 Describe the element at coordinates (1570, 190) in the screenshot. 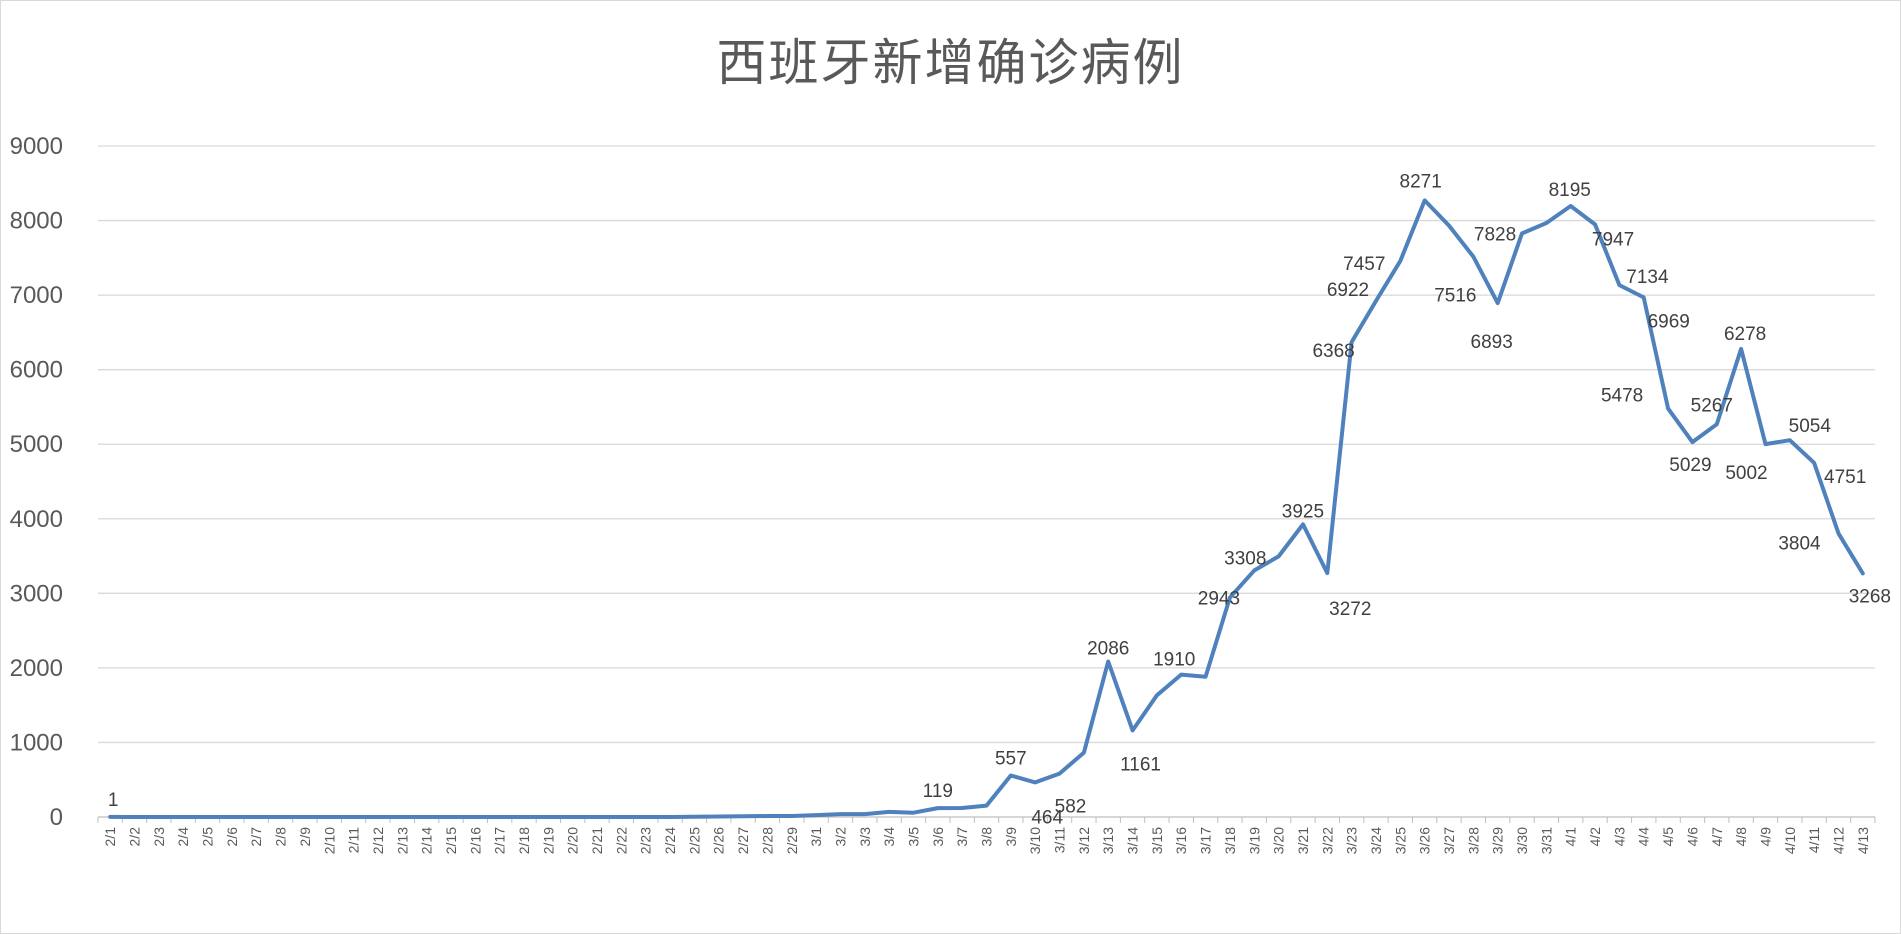

I see `data-label: 8195` at that location.